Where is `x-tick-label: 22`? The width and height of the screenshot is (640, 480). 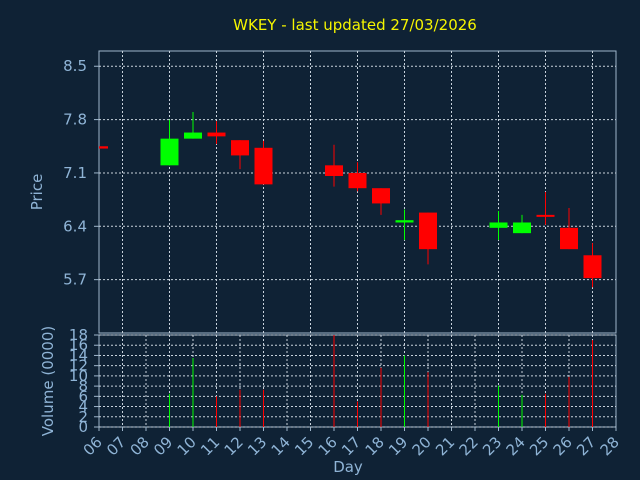 x-tick-label: 22 is located at coordinates (469, 446).